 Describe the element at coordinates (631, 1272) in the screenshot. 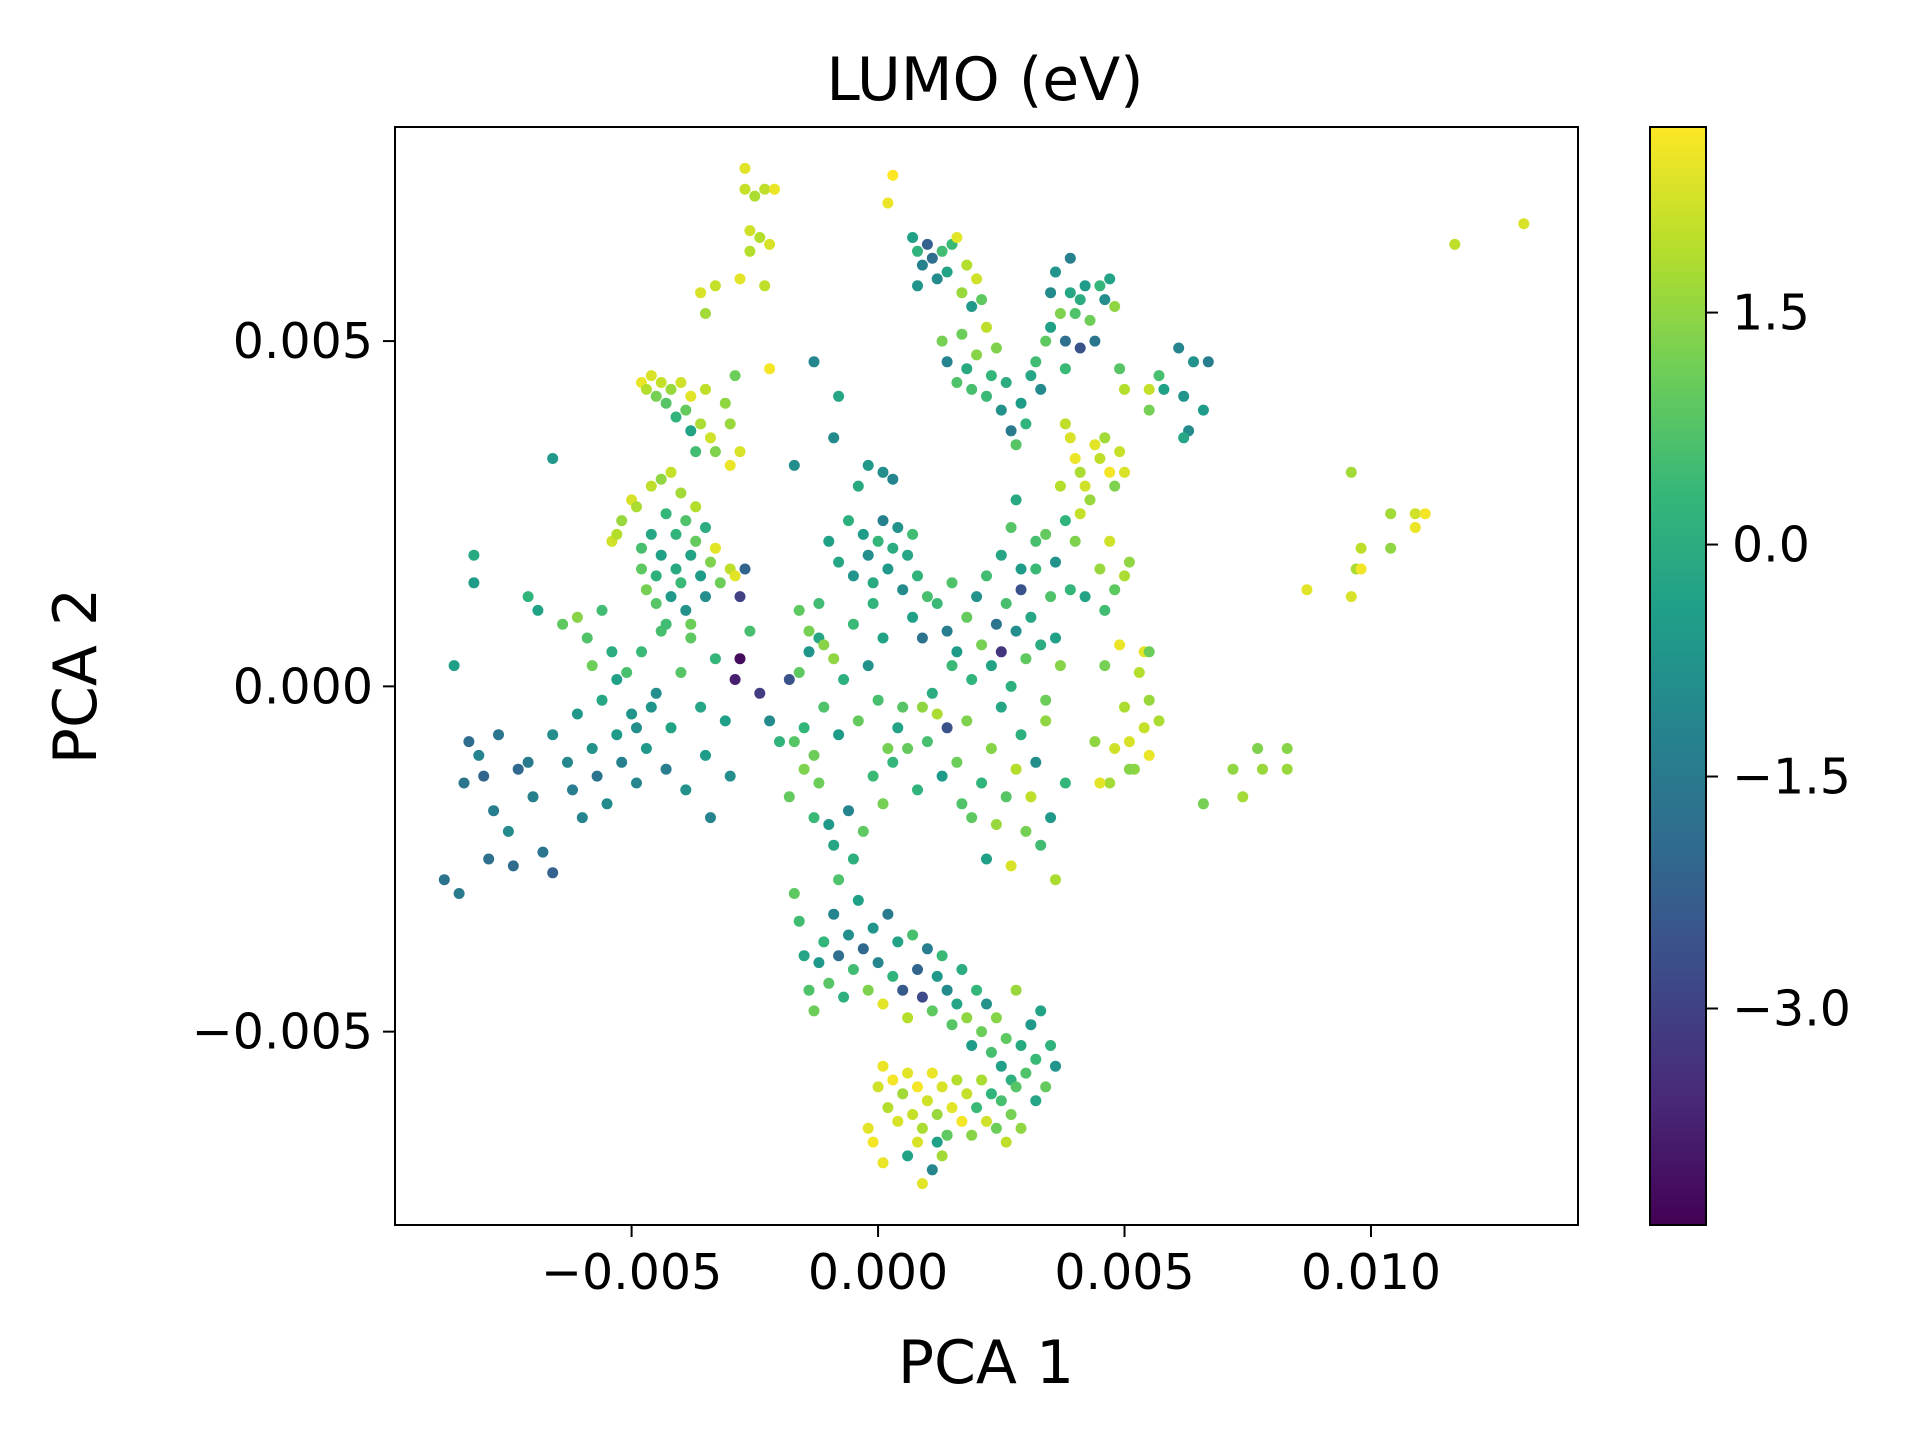

I see `x-tick-label: −0.005` at that location.